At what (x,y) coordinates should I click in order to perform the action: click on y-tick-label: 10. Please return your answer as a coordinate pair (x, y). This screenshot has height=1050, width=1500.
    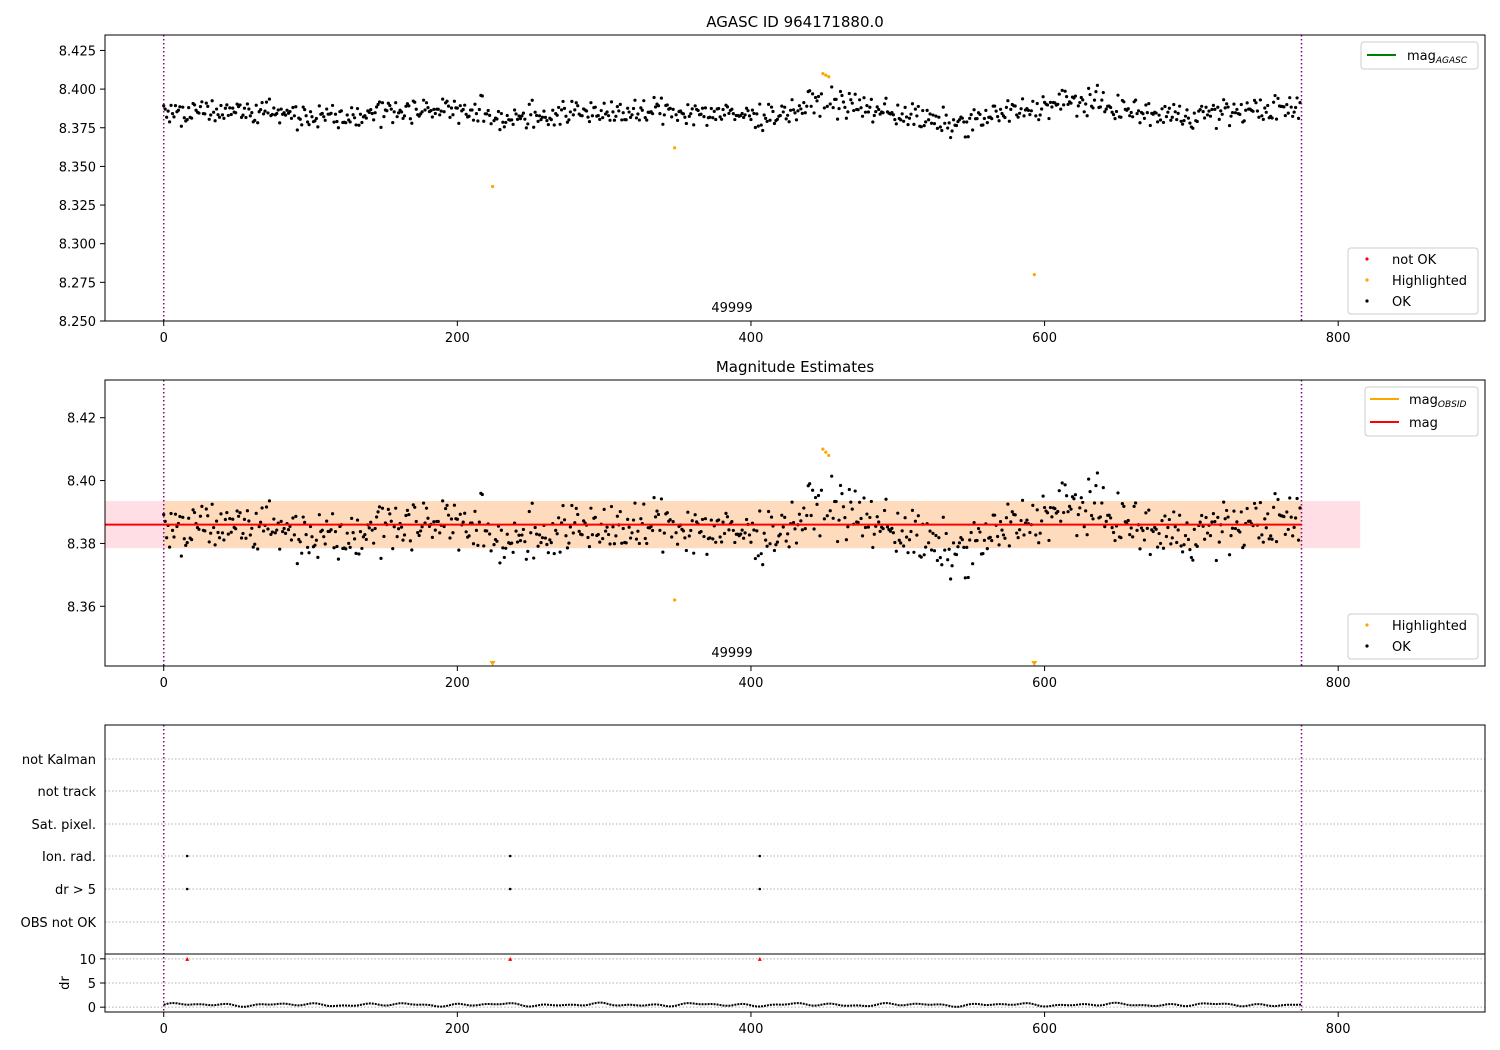
    Looking at the image, I should click on (87, 960).